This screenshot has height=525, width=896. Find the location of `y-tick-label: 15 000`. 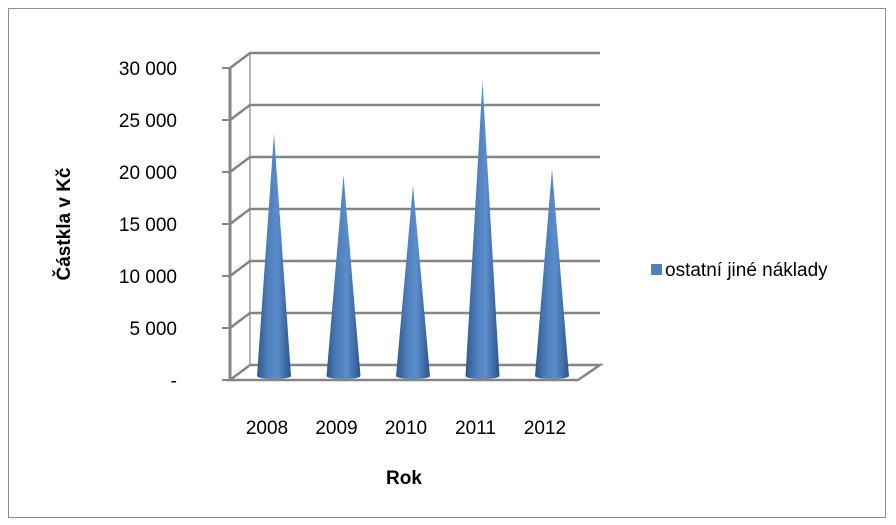

y-tick-label: 15 000 is located at coordinates (148, 225).